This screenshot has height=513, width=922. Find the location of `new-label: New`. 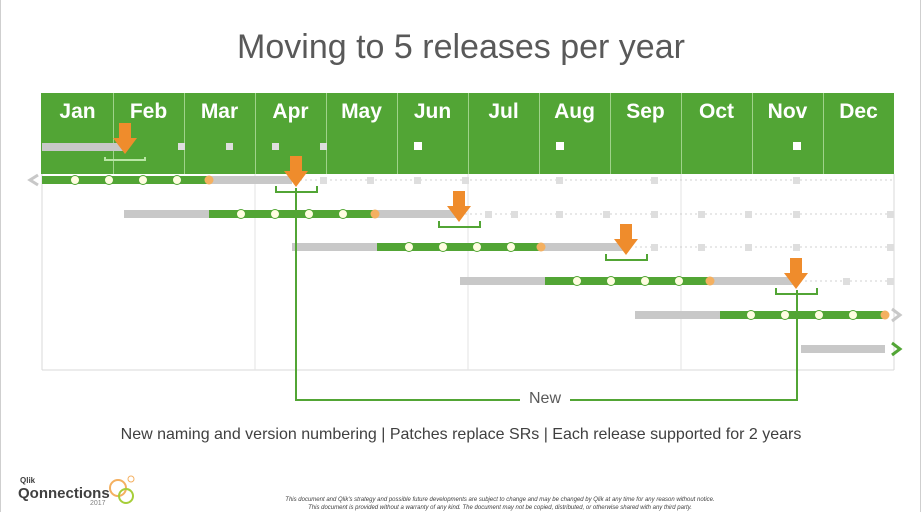

new-label: New is located at coordinates (545, 399).